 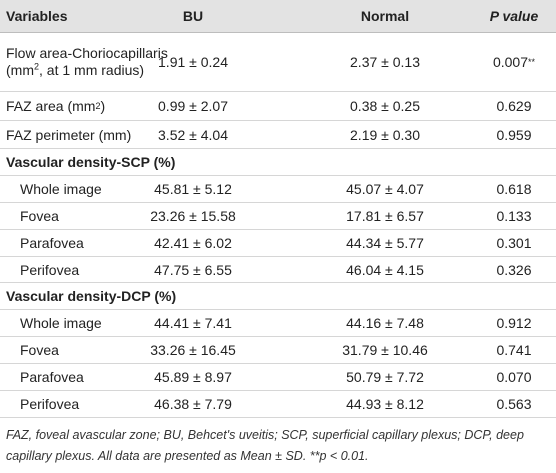 I want to click on variable-name: FAZ area (mm, so click(x=51, y=106).